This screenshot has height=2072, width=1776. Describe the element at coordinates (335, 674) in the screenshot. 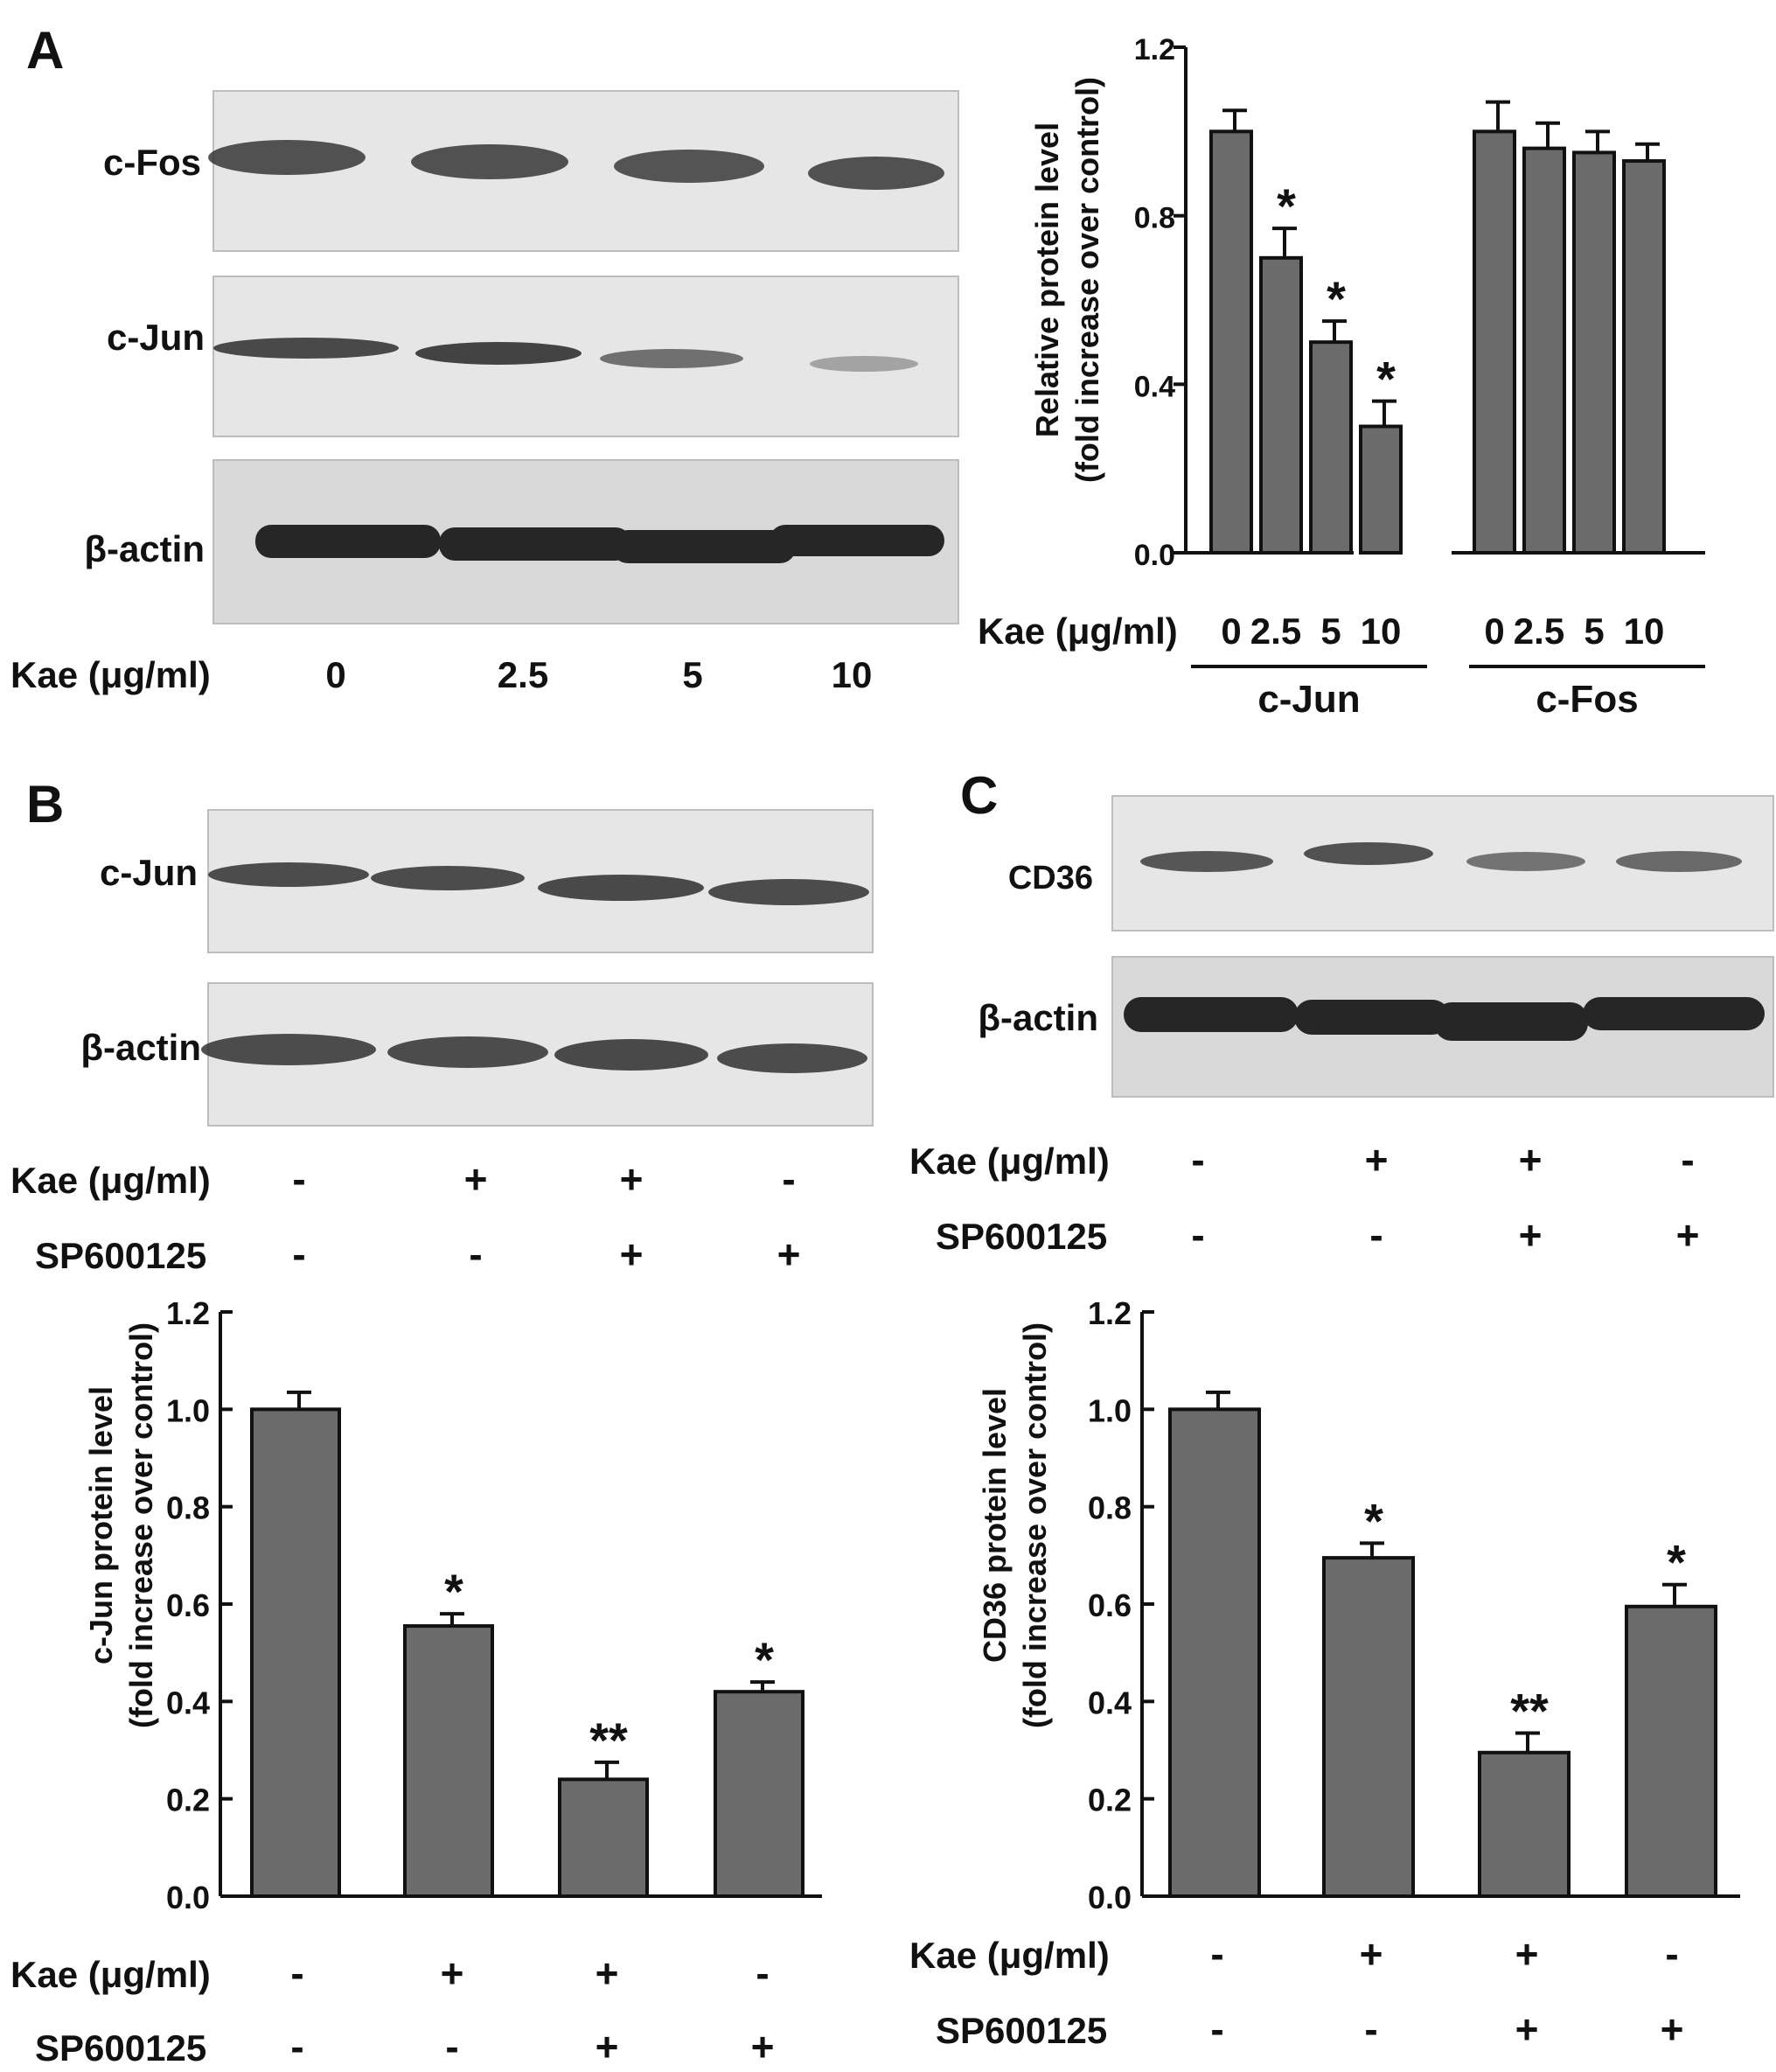

I see `blot-a-lane-label: 0` at that location.